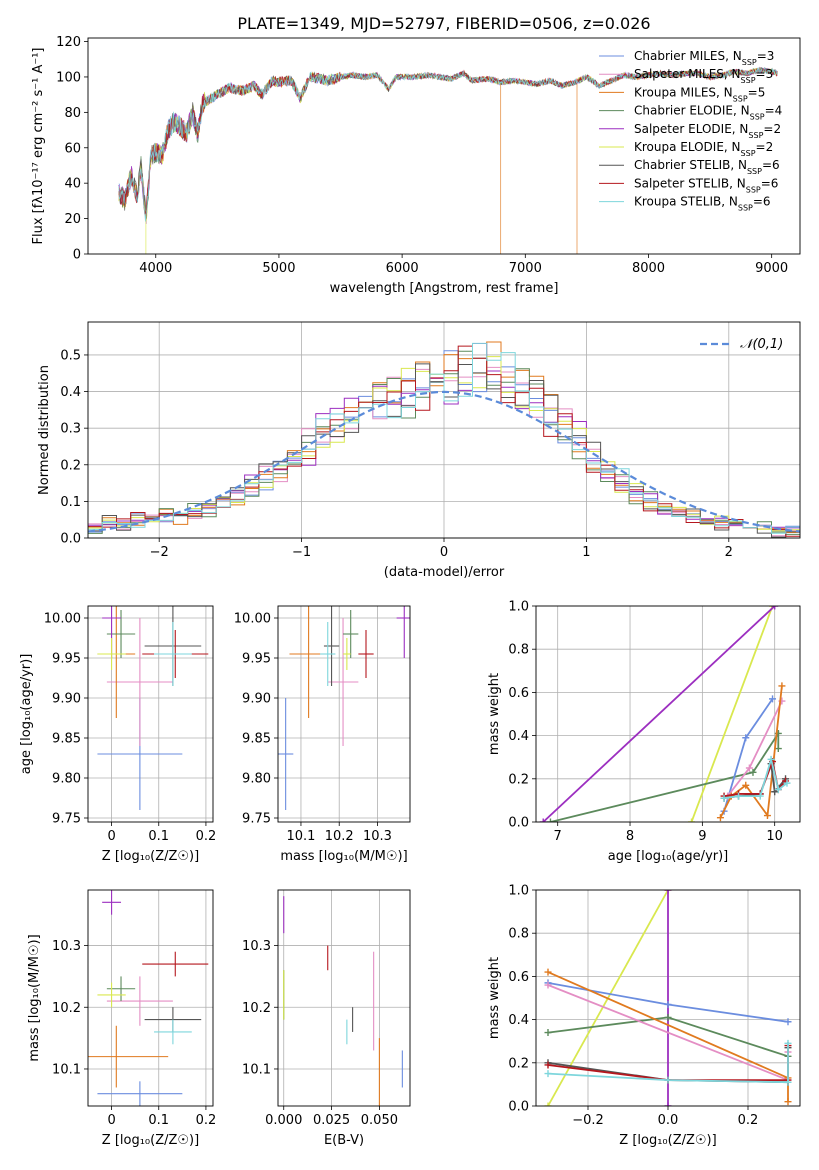 The height and width of the screenshot is (1170, 819). I want to click on ebv_mass-plot-area, so click(343, 1001).